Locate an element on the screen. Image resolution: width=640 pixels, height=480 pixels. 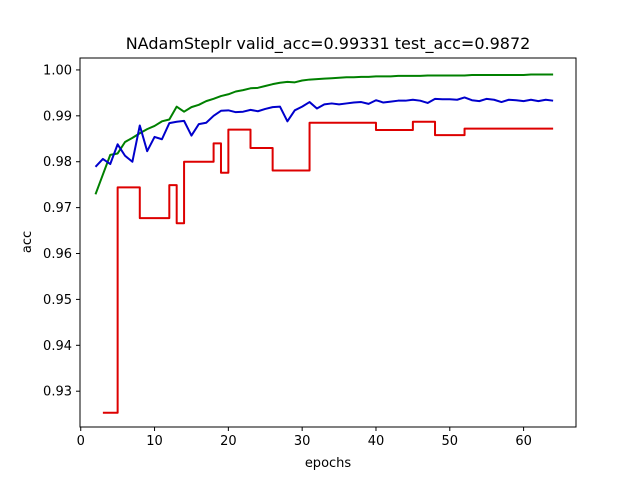
x-tick-label: 50 is located at coordinates (450, 441).